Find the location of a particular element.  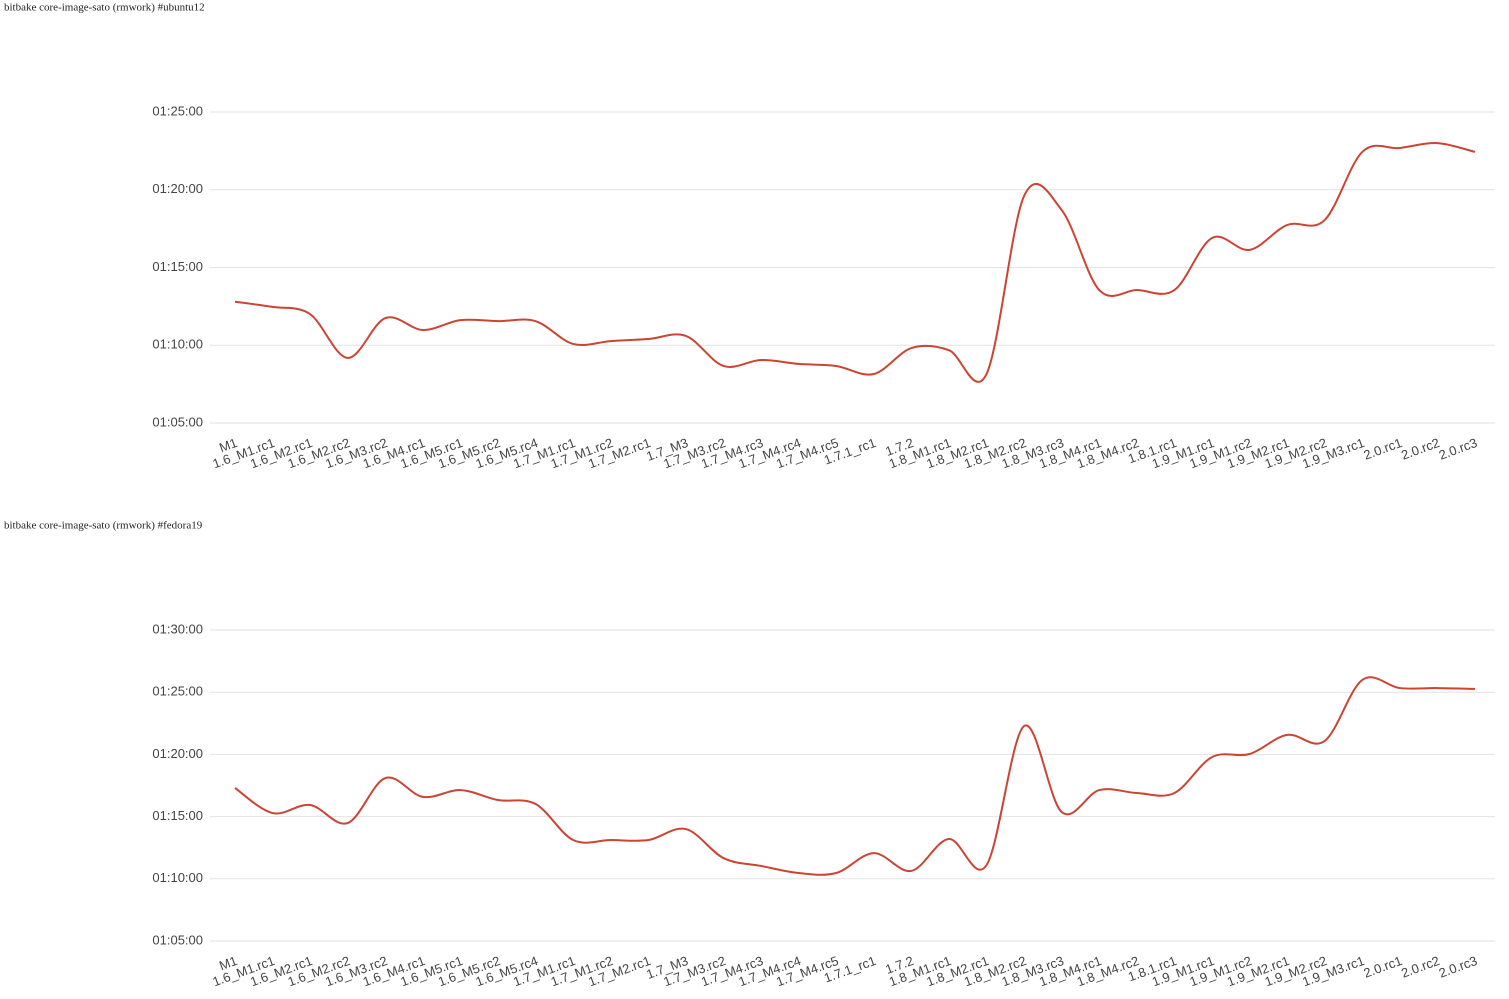

y-tick-label: 01:30:00 is located at coordinates (177, 628).